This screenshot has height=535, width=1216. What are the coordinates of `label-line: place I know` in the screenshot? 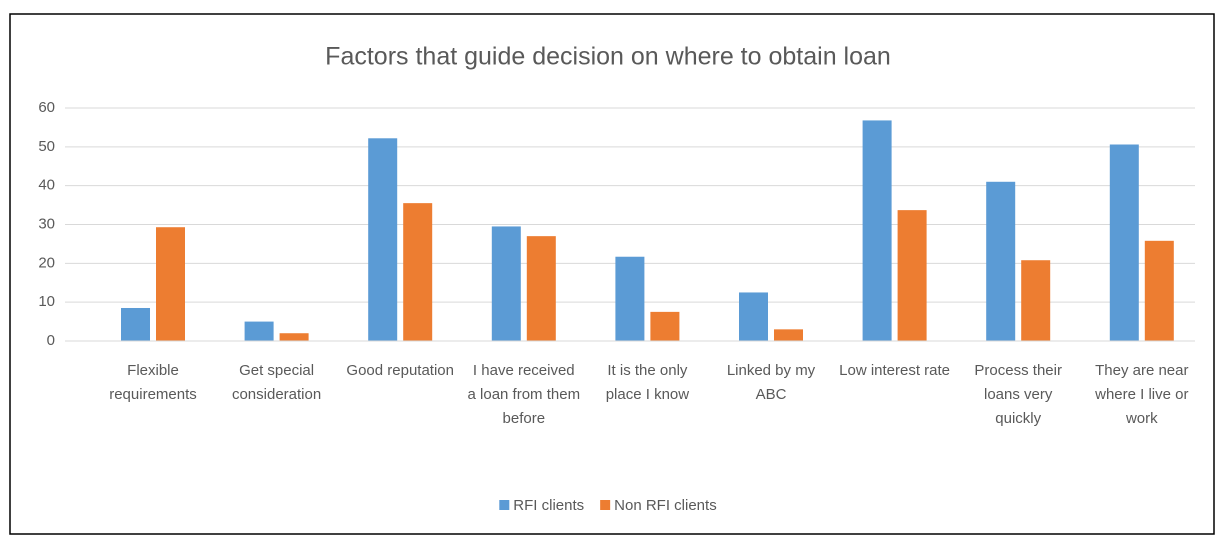 It's located at (648, 394).